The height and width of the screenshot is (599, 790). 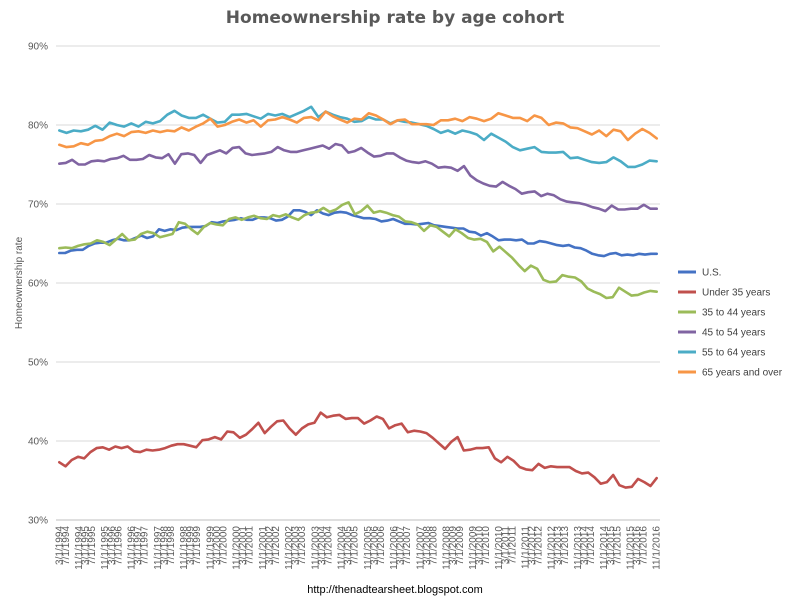 I want to click on x-tick-label: 3/1/2009, so click(x=453, y=545).